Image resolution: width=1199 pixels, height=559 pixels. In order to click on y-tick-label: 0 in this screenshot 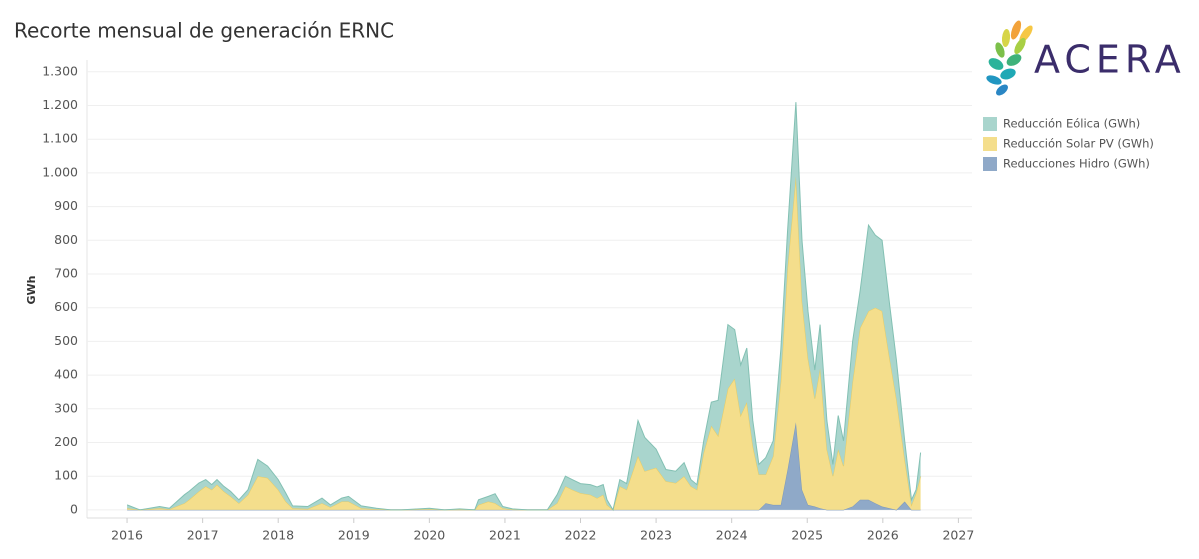, I will do `click(74, 508)`.